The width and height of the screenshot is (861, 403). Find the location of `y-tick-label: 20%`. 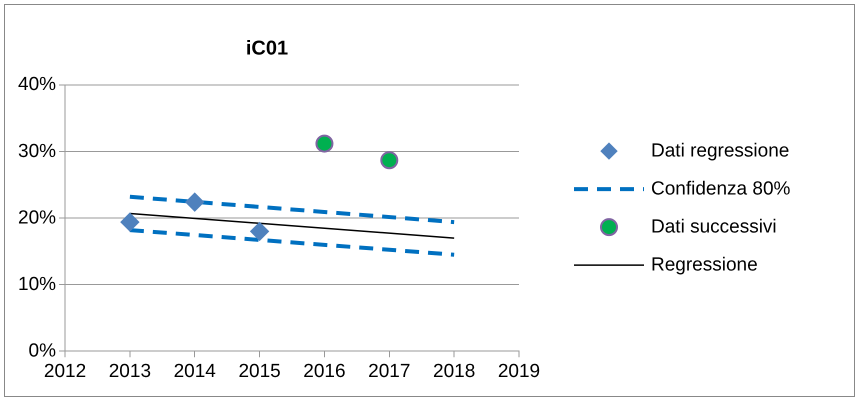

y-tick-label: 20% is located at coordinates (37, 217).